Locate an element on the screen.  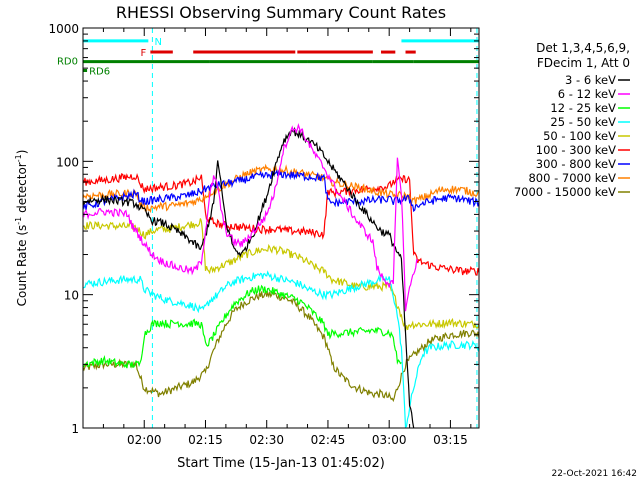
legend-label: 100 - 300 keV is located at coordinates (576, 150).